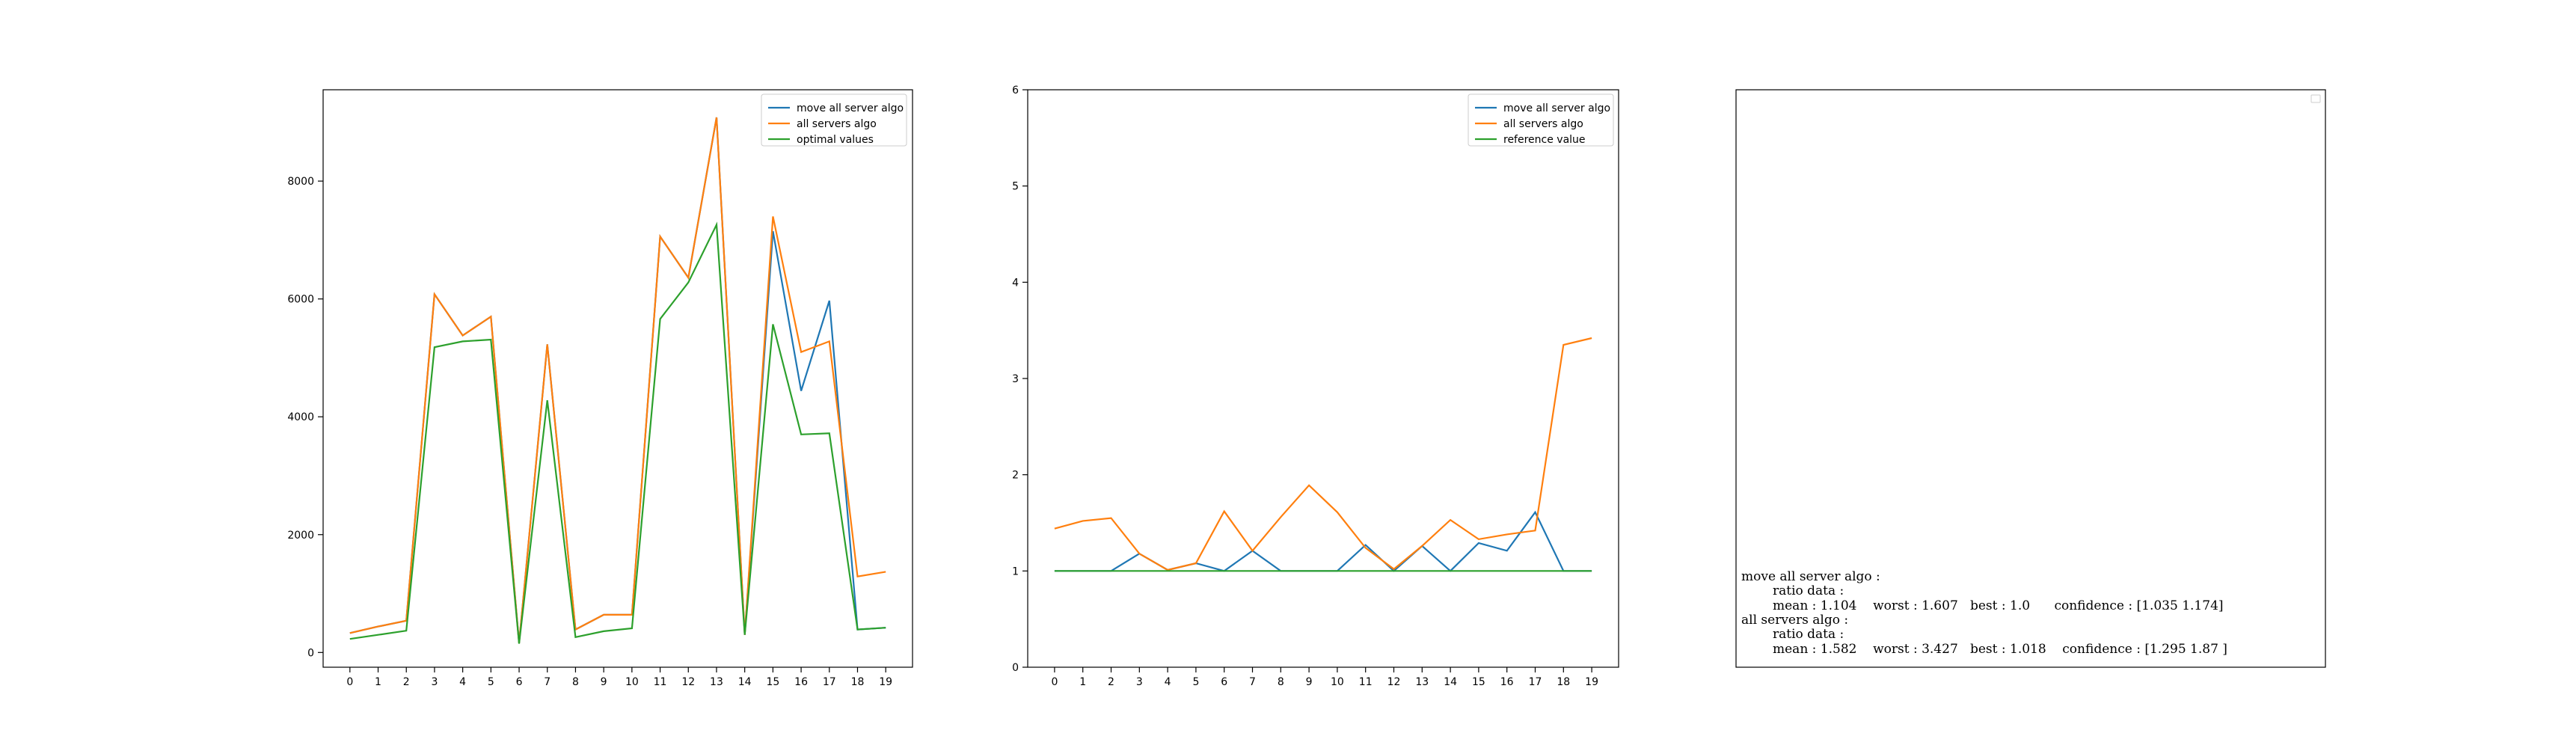 This screenshot has width=2576, height=748. Describe the element at coordinates (1020, 379) in the screenshot. I see `chart-2-y-ticks: 0 1 2 3 4 5 6` at that location.